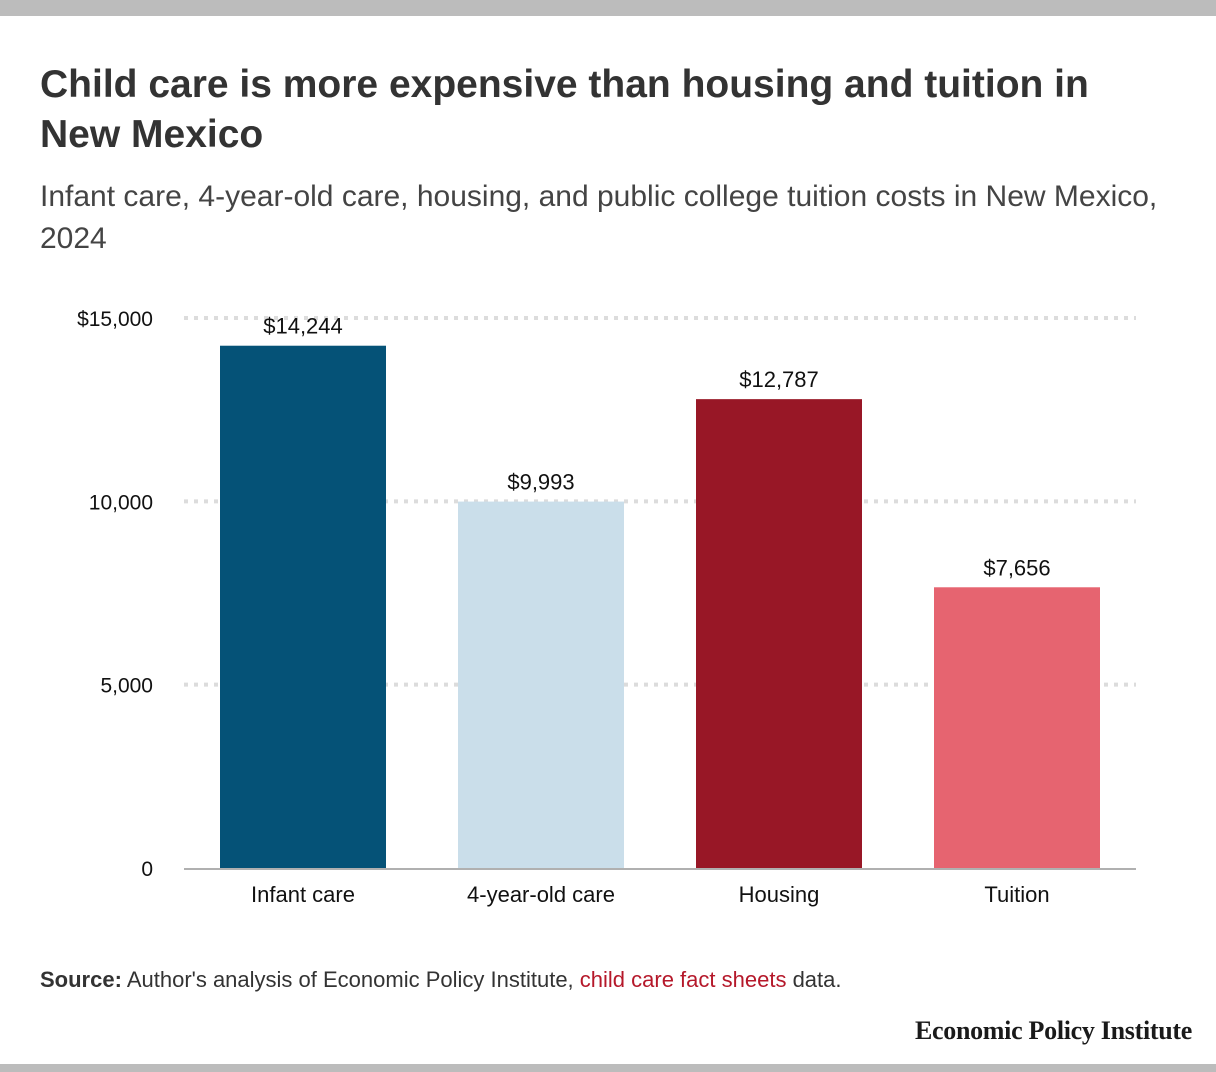  I want to click on bottom-border, so click(608, 1068).